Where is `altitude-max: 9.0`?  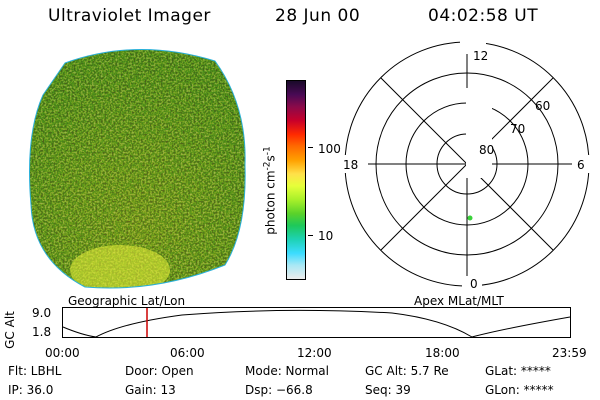
altitude-max: 9.0 is located at coordinates (42, 313).